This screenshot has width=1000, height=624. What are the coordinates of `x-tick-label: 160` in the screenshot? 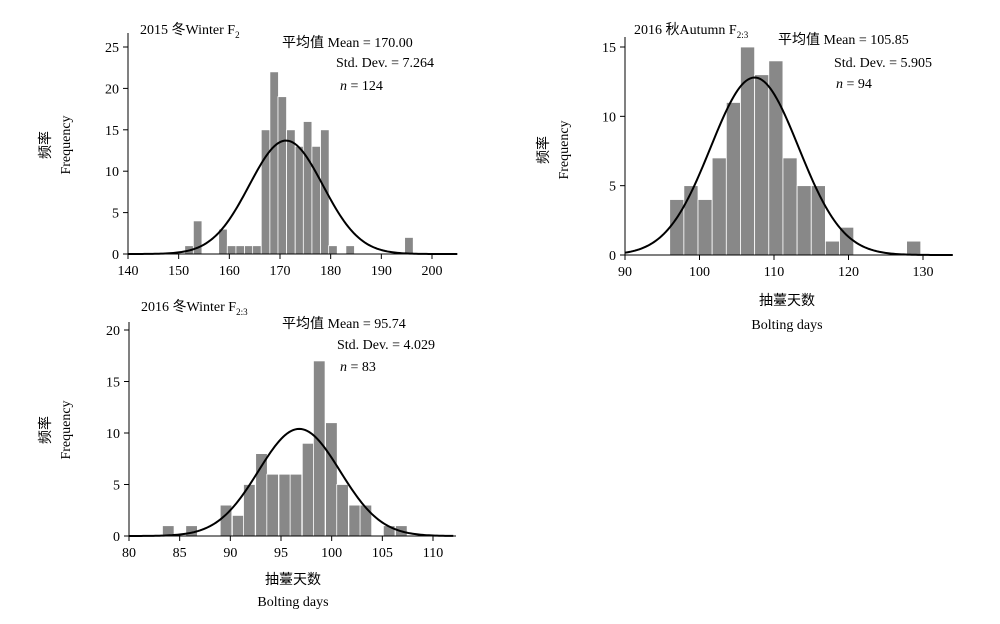 It's located at (229, 271).